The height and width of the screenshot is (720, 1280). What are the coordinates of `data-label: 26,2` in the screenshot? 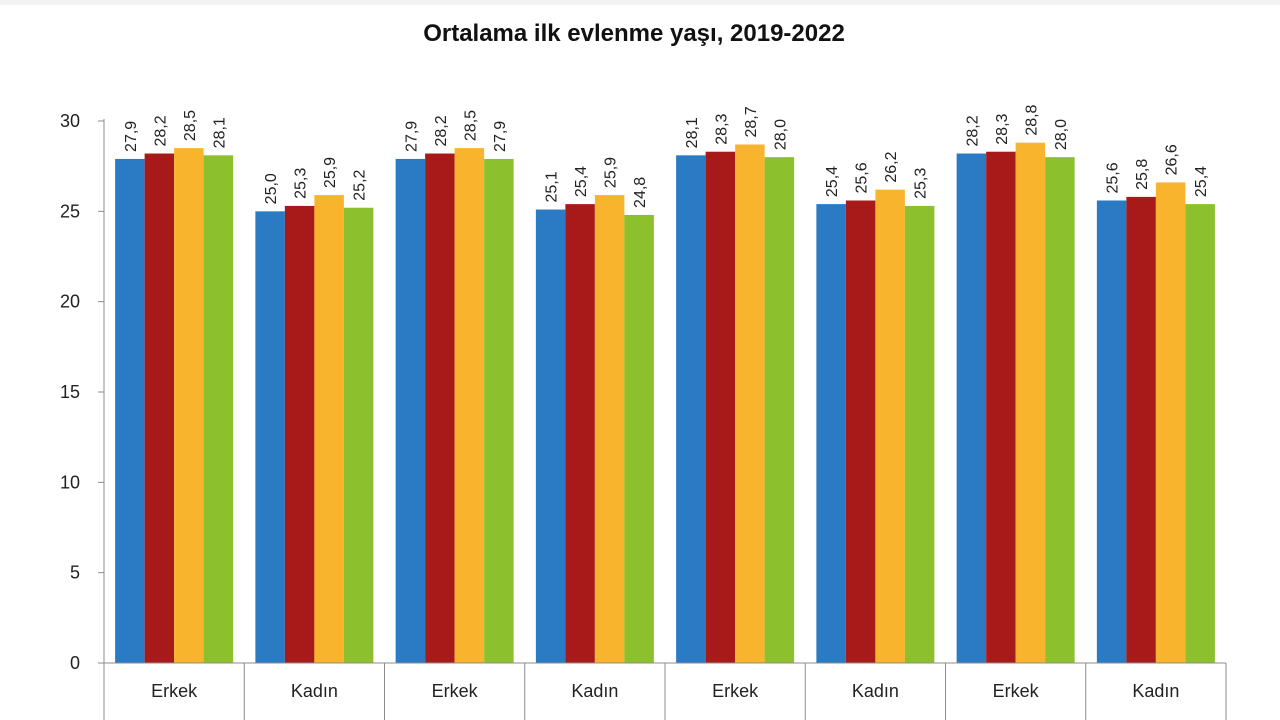 It's located at (891, 166).